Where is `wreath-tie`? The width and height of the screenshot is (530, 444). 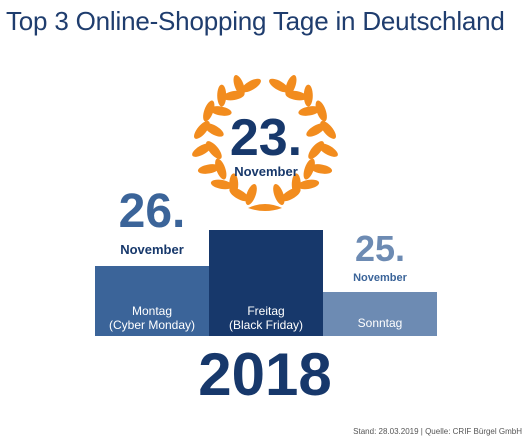 wreath-tie is located at coordinates (265, 207).